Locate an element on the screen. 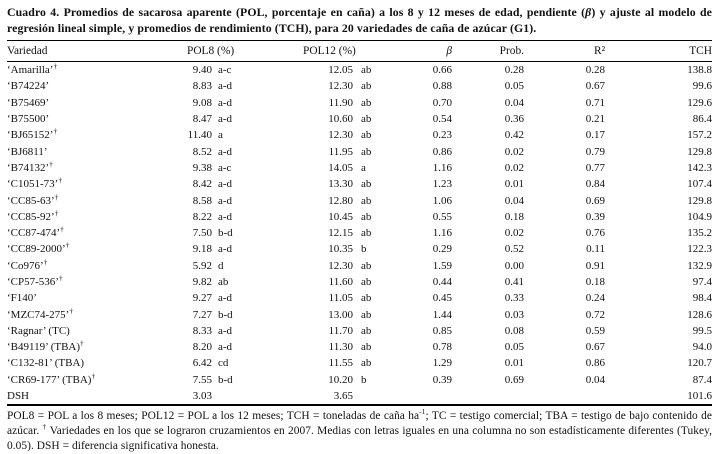 The height and width of the screenshot is (454, 719). cell-tch: 99.6 is located at coordinates (702, 86).